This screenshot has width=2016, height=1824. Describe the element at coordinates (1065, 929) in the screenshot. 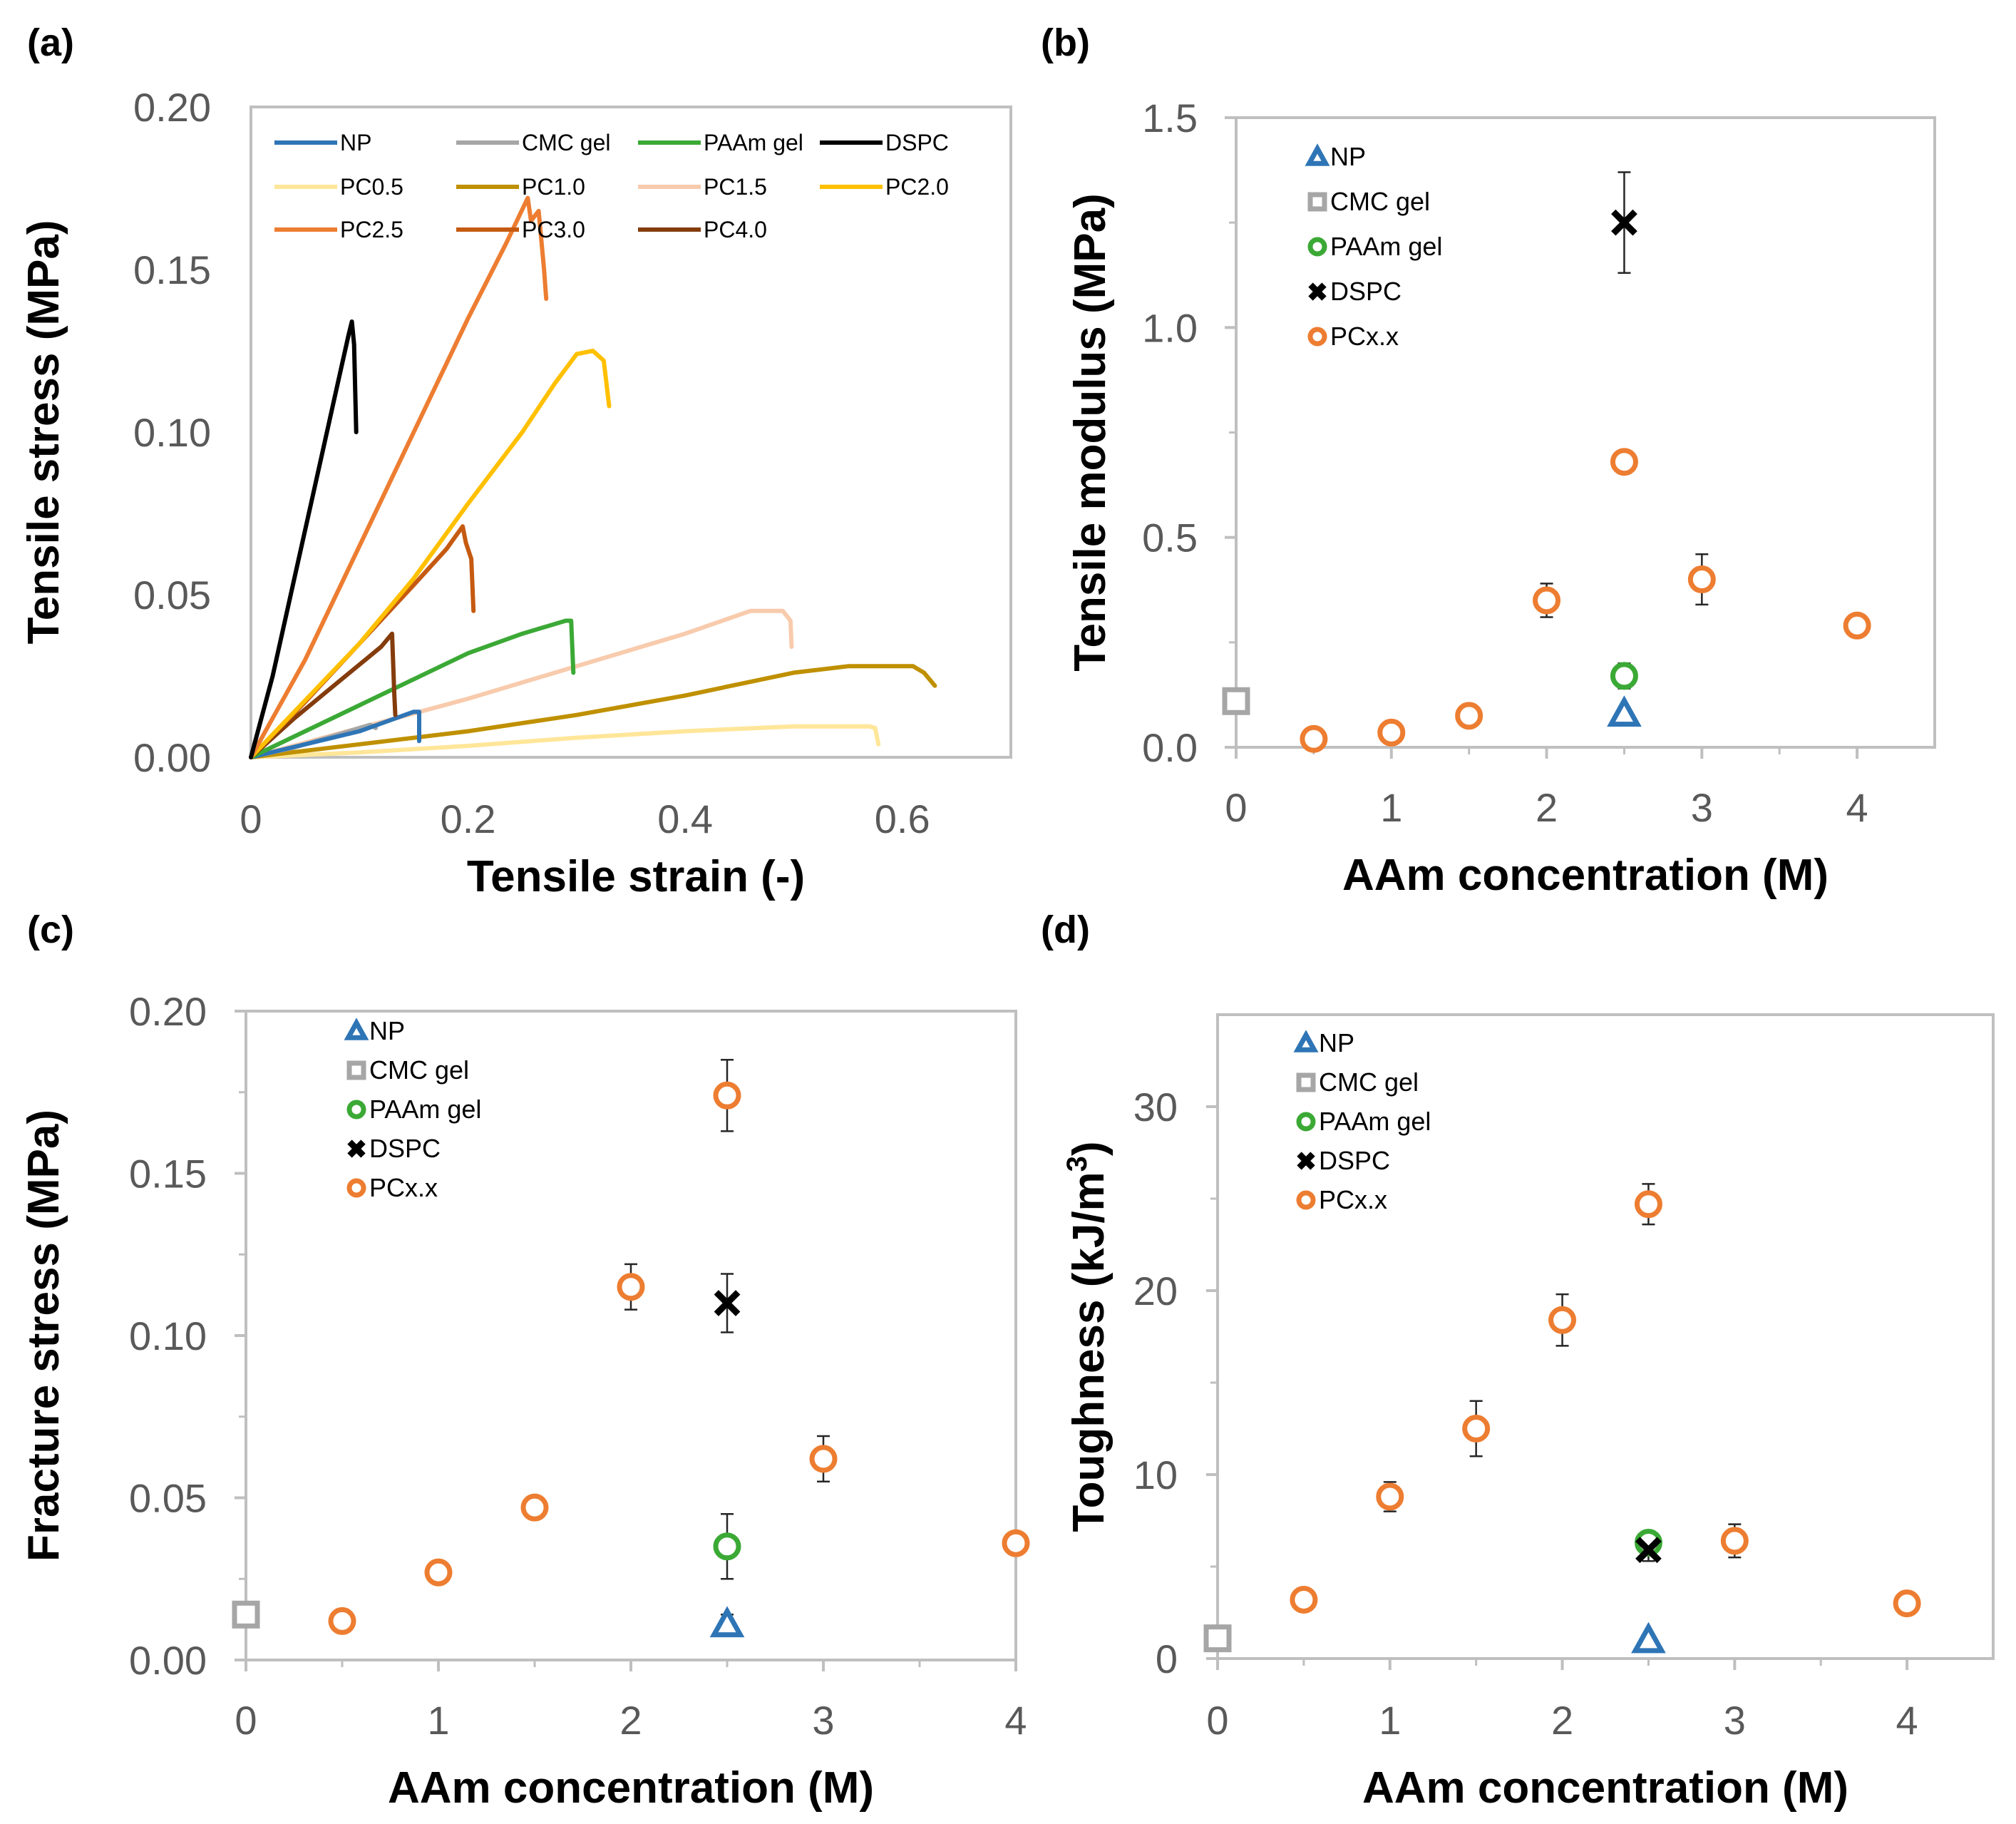

I see `panel-letter: (d)` at that location.